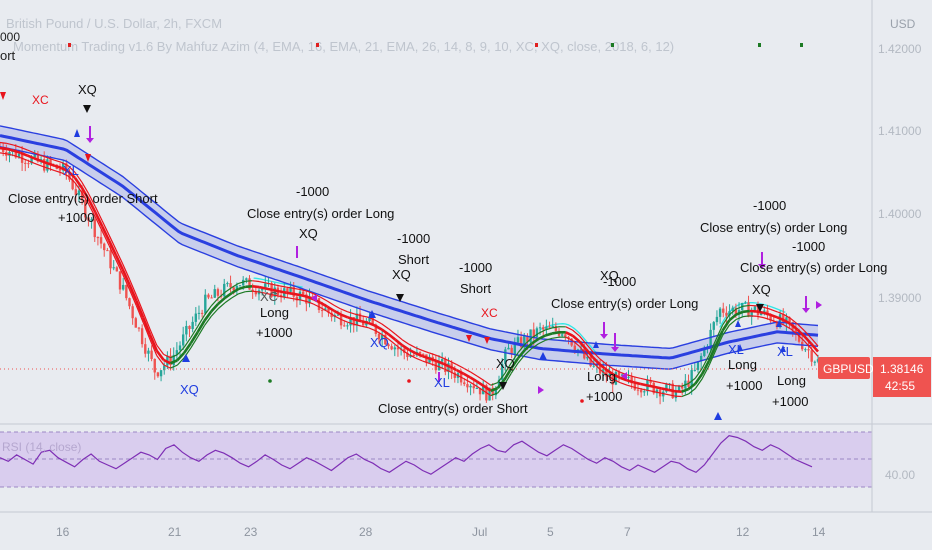  What do you see at coordinates (308, 233) in the screenshot?
I see `annotation-xq: XQ` at bounding box center [308, 233].